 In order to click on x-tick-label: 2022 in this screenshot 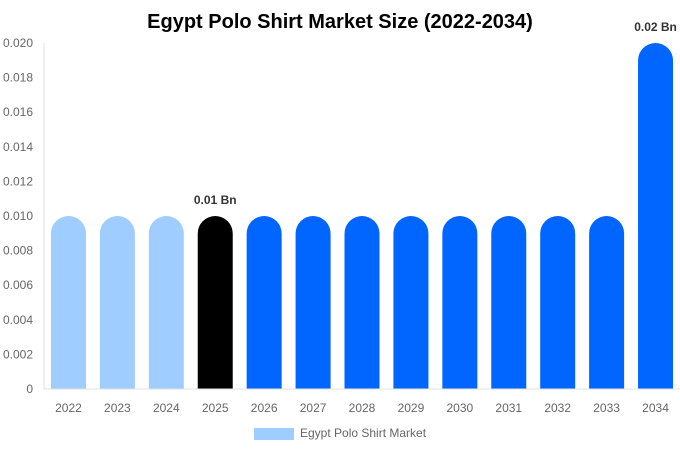, I will do `click(68, 408)`.